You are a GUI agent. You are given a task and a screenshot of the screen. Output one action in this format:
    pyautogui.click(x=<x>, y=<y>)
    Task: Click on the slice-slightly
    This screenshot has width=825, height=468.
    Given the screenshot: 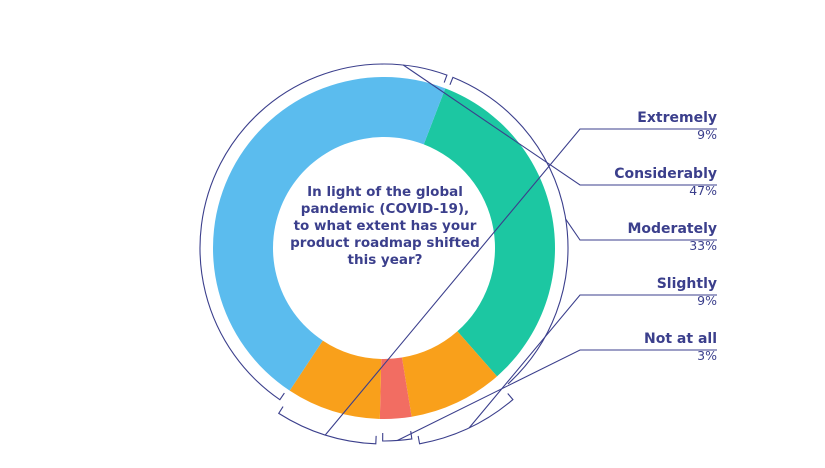 What is the action you would take?
    pyautogui.click(x=449, y=374)
    